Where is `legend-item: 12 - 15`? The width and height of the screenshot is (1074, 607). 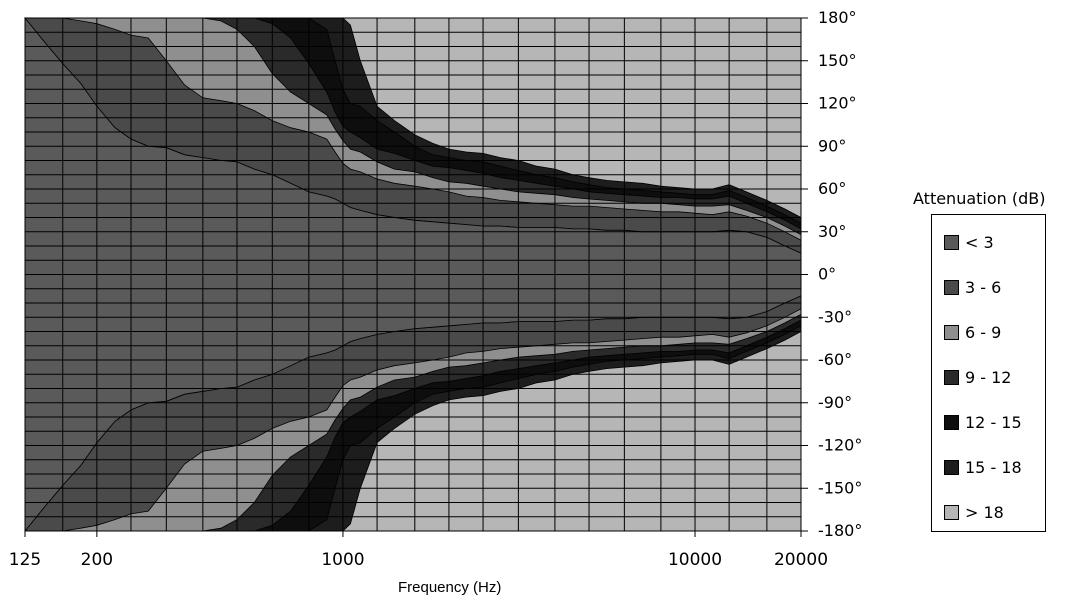
legend-item: 12 - 15 is located at coordinates (983, 422).